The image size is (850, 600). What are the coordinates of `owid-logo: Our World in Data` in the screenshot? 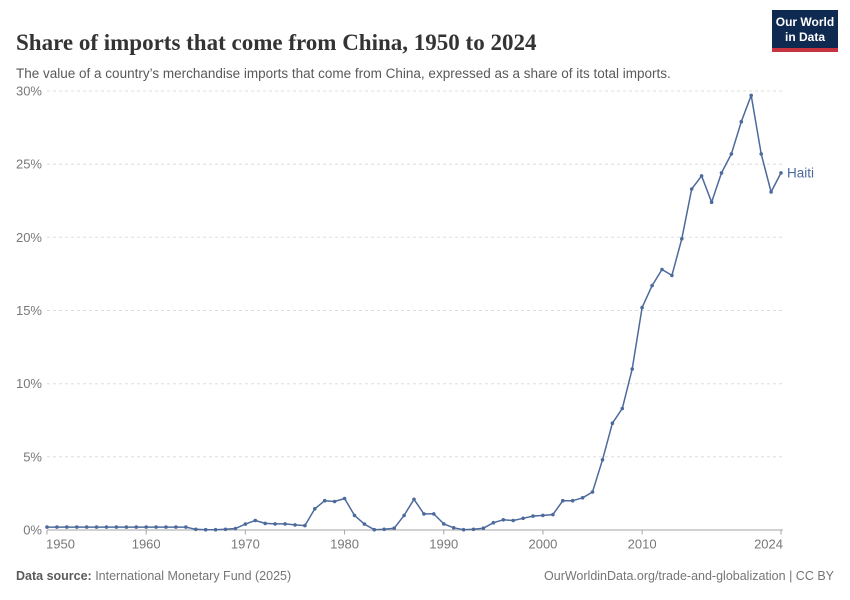 It's located at (805, 31).